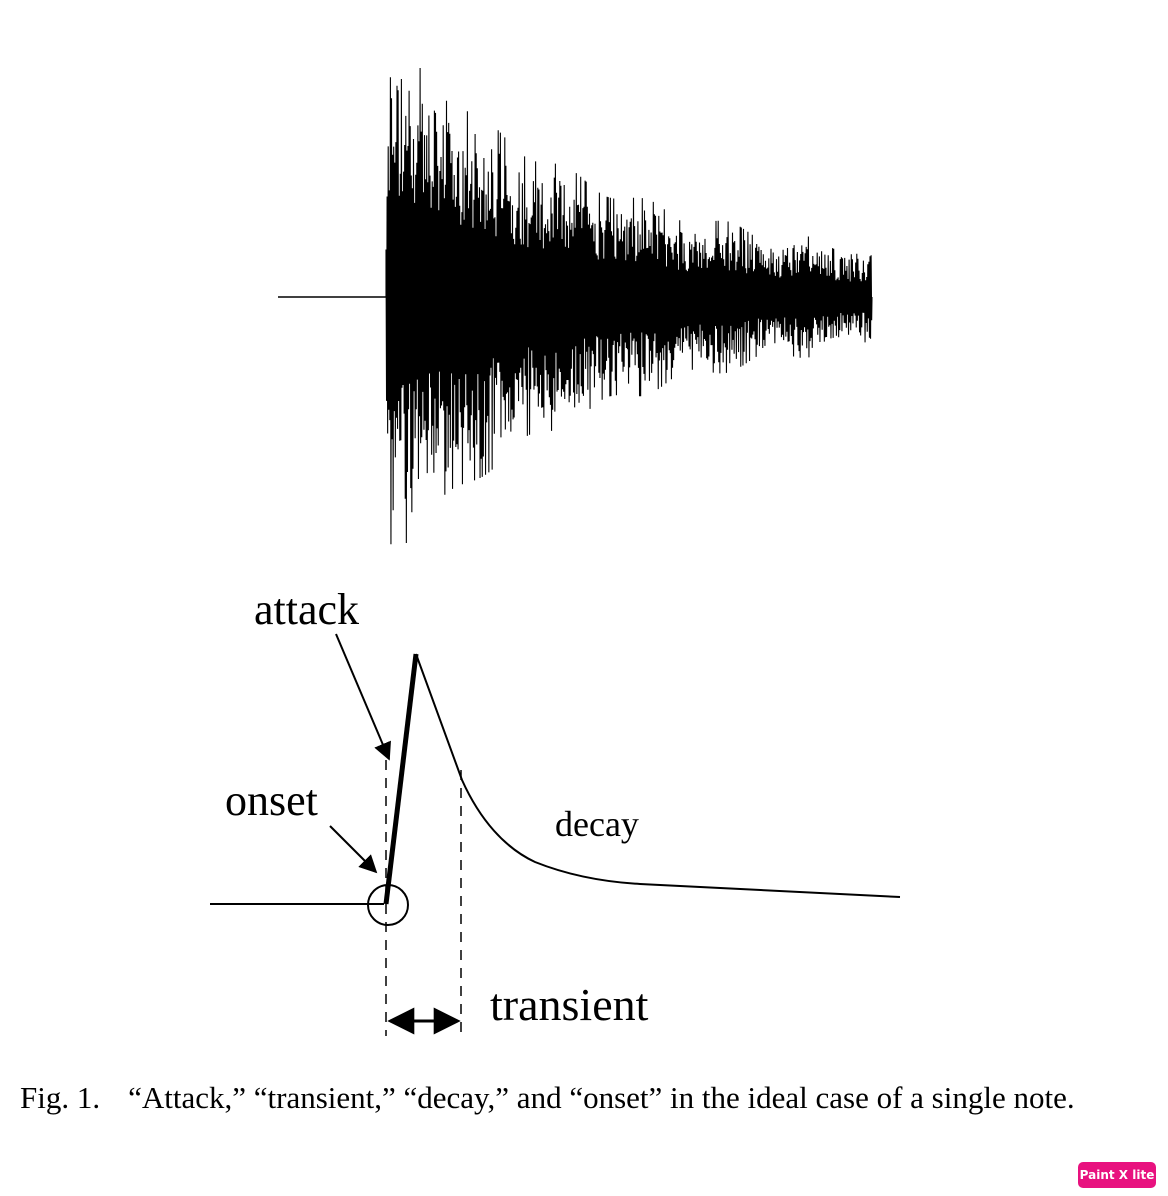 The height and width of the screenshot is (1196, 1168). I want to click on onset-pointer-arrow, so click(353, 849).